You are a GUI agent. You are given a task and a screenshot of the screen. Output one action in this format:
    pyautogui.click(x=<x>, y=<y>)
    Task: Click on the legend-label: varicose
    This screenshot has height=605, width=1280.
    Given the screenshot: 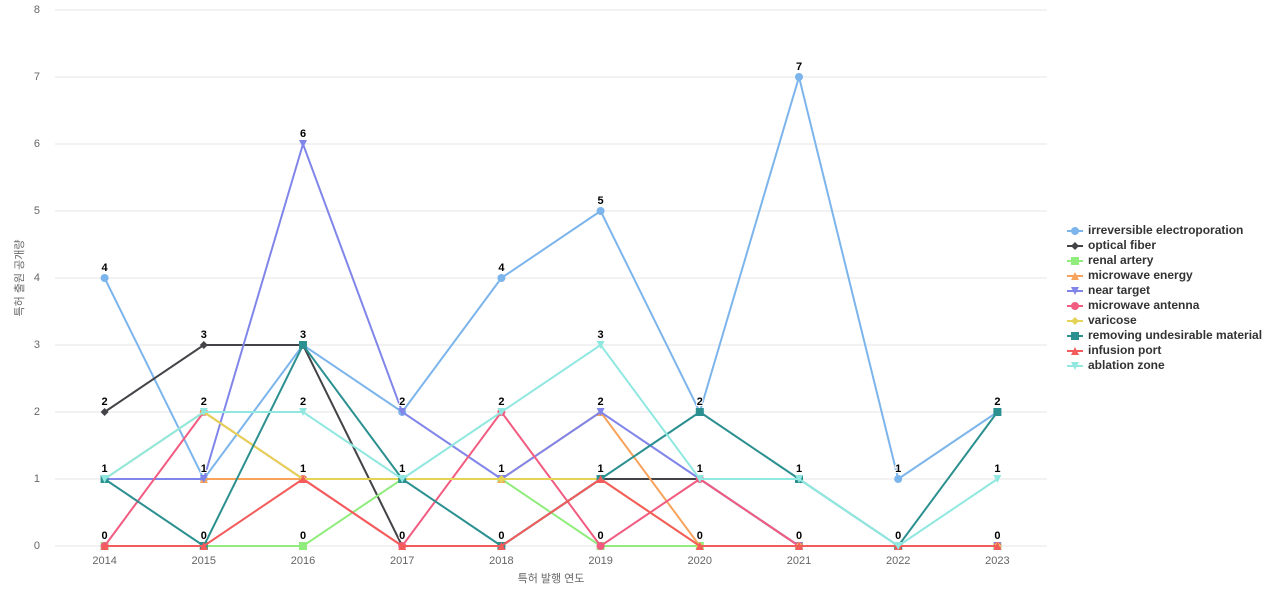 What is the action you would take?
    pyautogui.click(x=1112, y=320)
    